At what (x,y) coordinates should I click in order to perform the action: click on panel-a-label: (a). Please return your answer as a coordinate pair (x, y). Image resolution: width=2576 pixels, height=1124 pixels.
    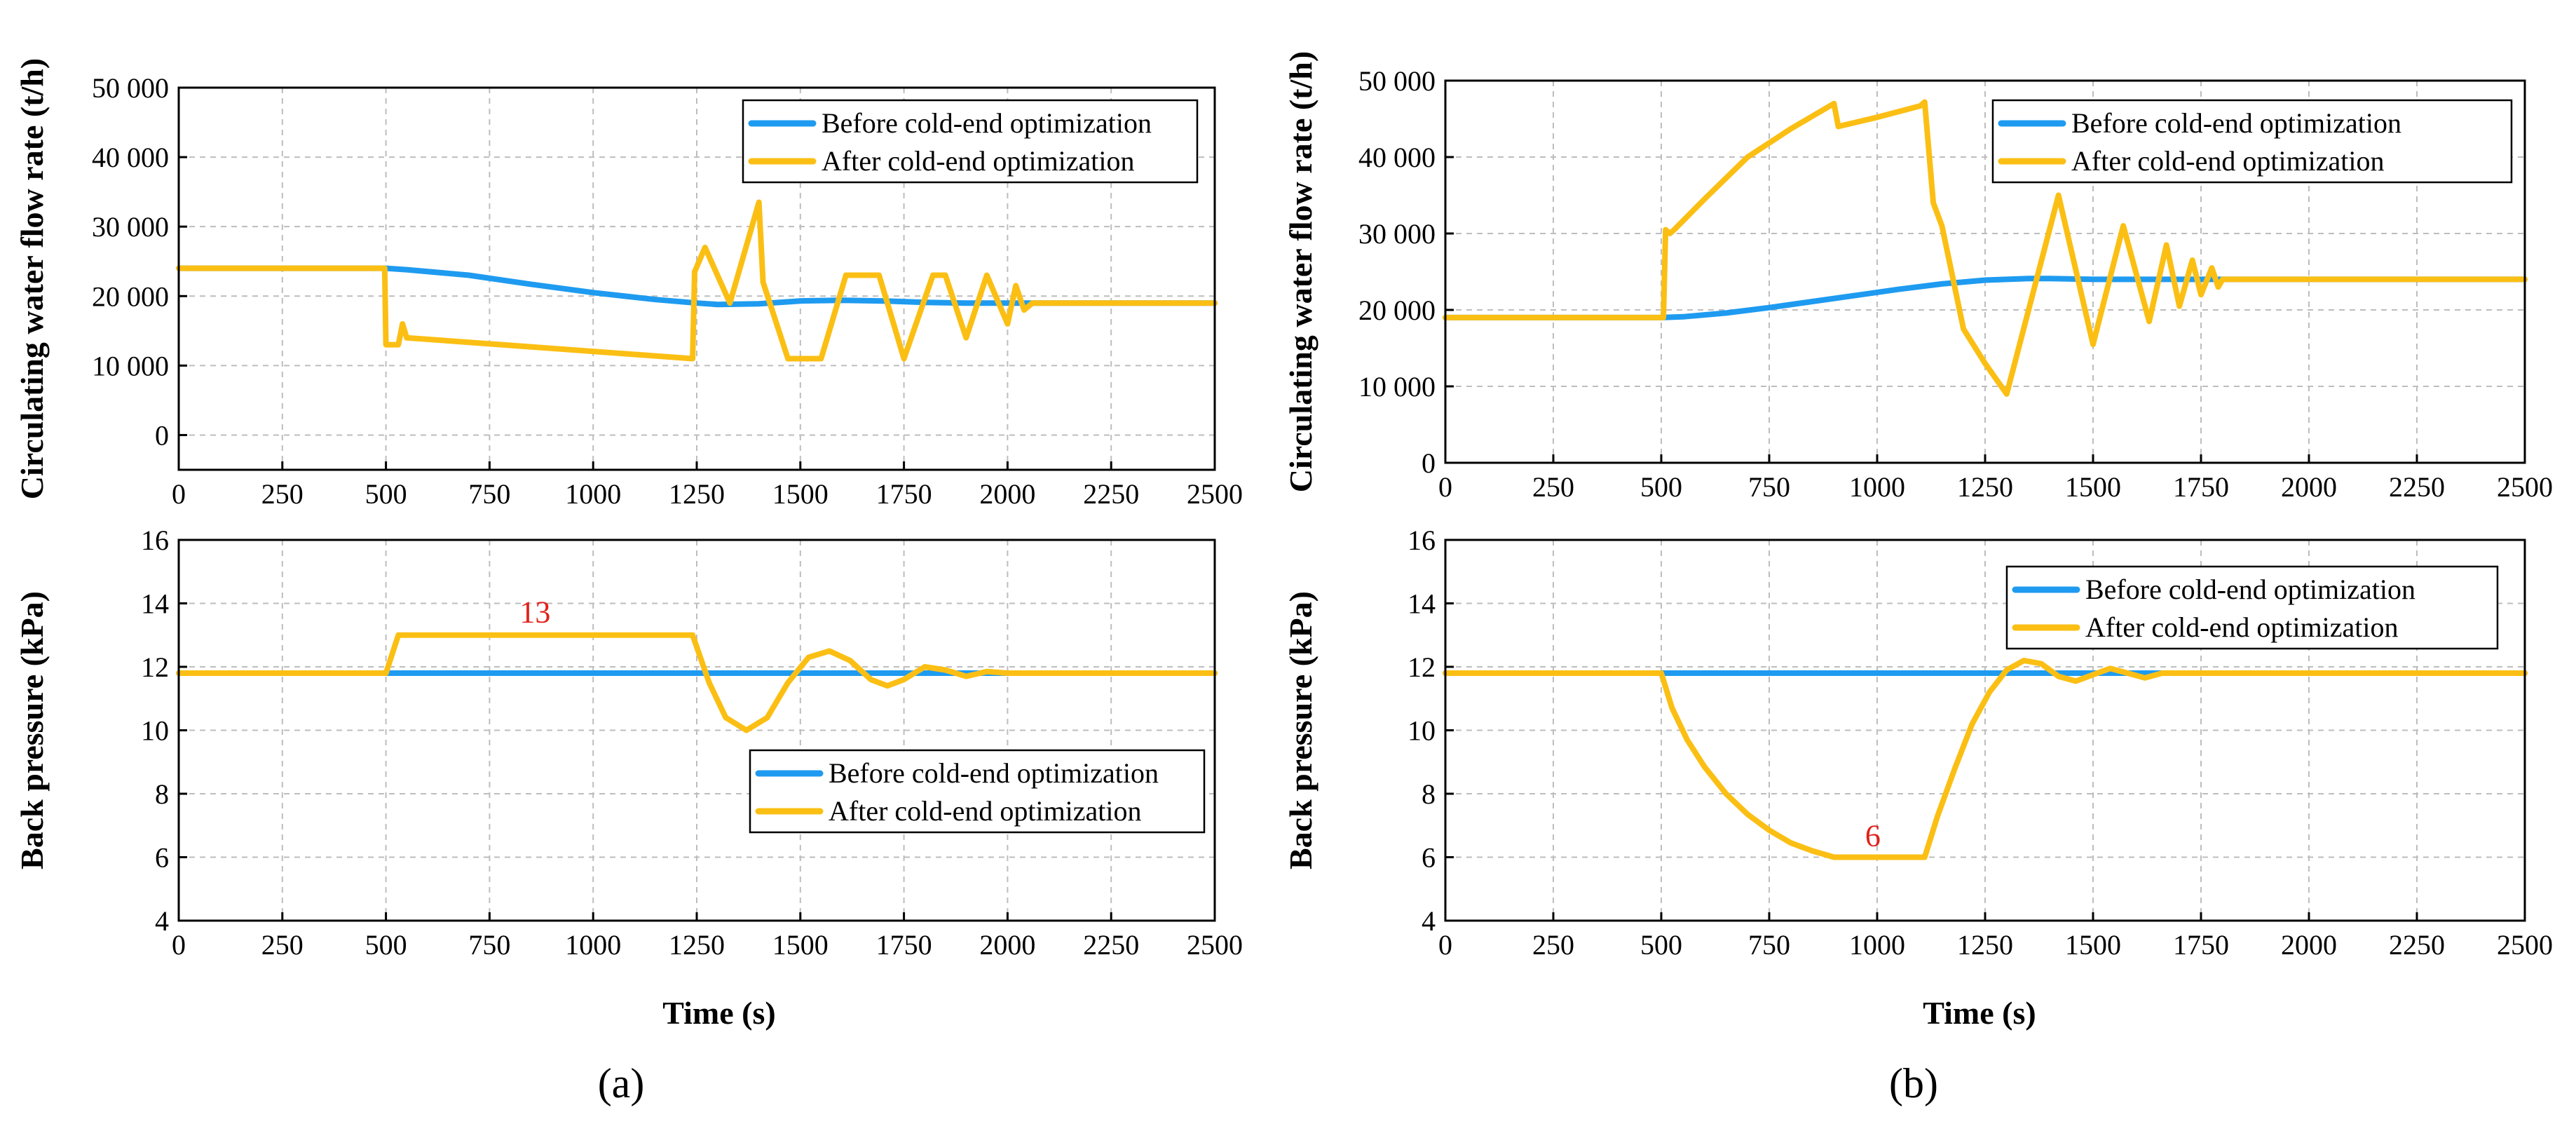
    Looking at the image, I should click on (621, 1083).